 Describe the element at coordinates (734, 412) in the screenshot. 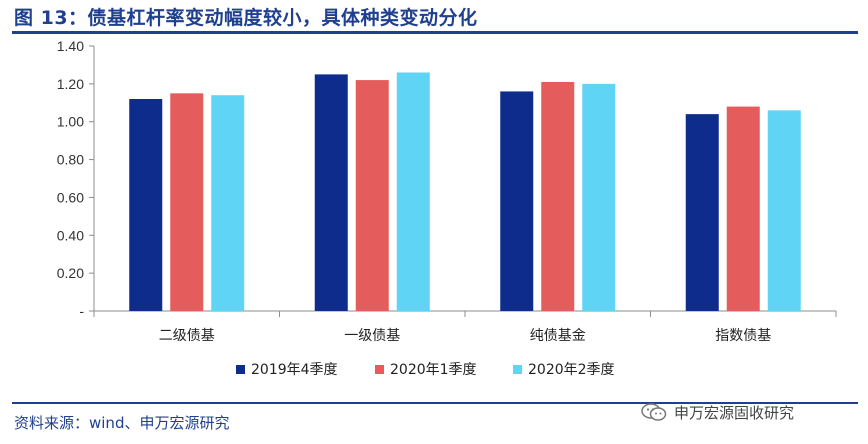

I see `watermark-text: 申万宏源固收研究` at that location.